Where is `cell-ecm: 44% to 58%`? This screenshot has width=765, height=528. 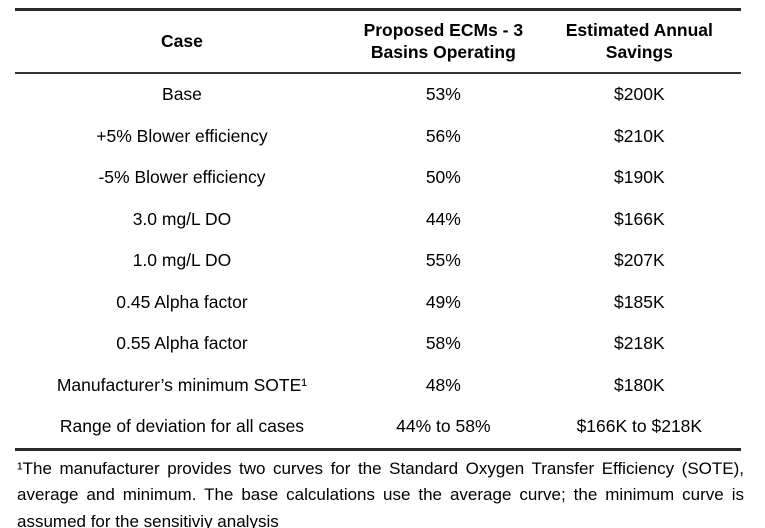 cell-ecm: 44% to 58% is located at coordinates (443, 426).